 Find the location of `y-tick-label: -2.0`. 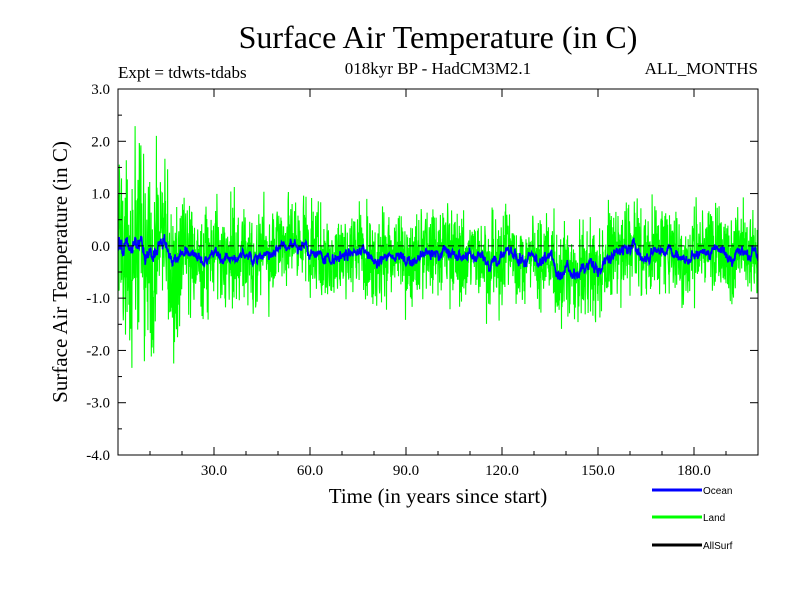

y-tick-label: -2.0 is located at coordinates (98, 351).